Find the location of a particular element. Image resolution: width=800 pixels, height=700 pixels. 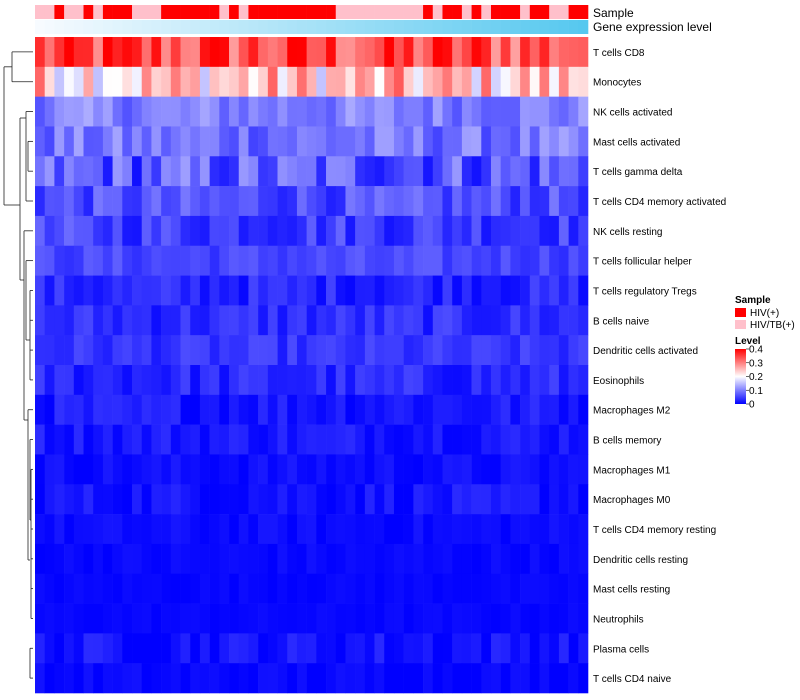

level-legend-title: Level is located at coordinates (748, 341).